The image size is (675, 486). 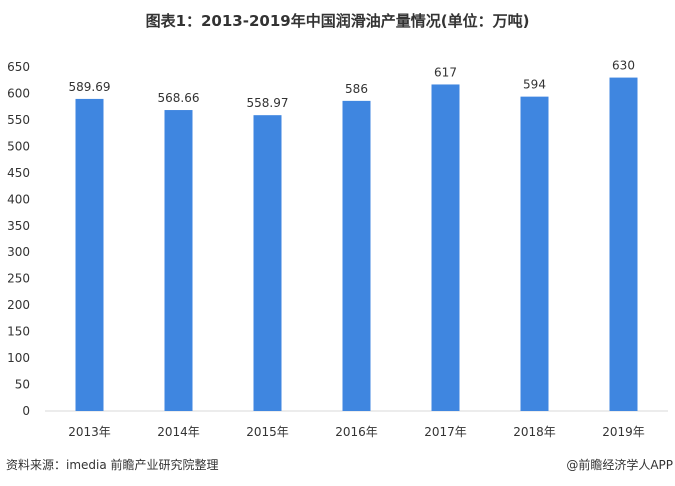 I want to click on x-tick-label: 2015年, so click(x=267, y=432).